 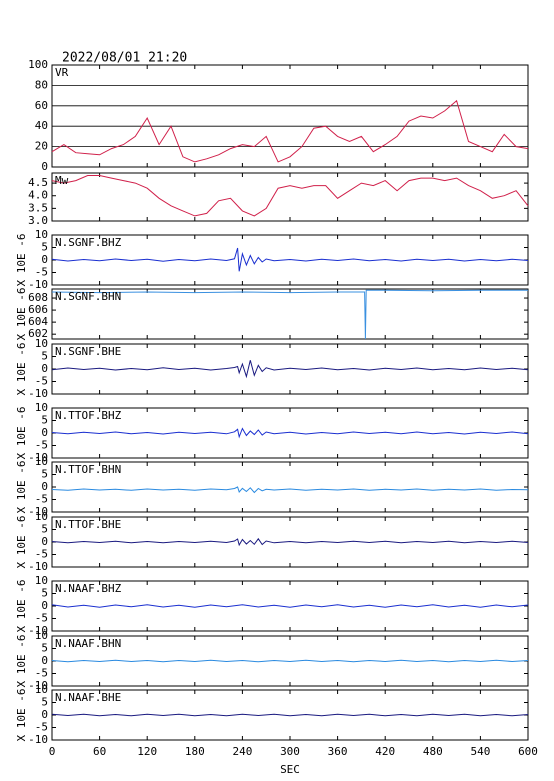 I want to click on x-tick-label: 0, so click(x=52, y=751).